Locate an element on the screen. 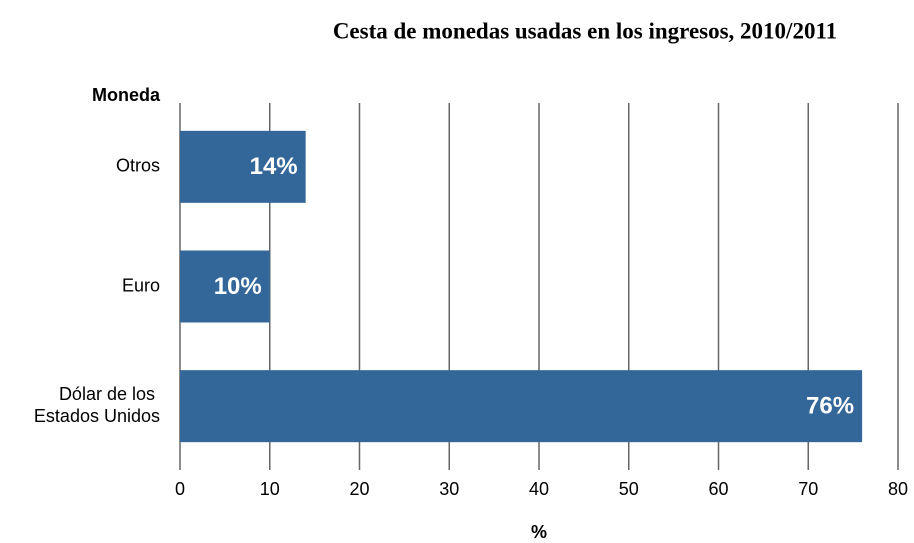  value-label: 14% is located at coordinates (274, 166).